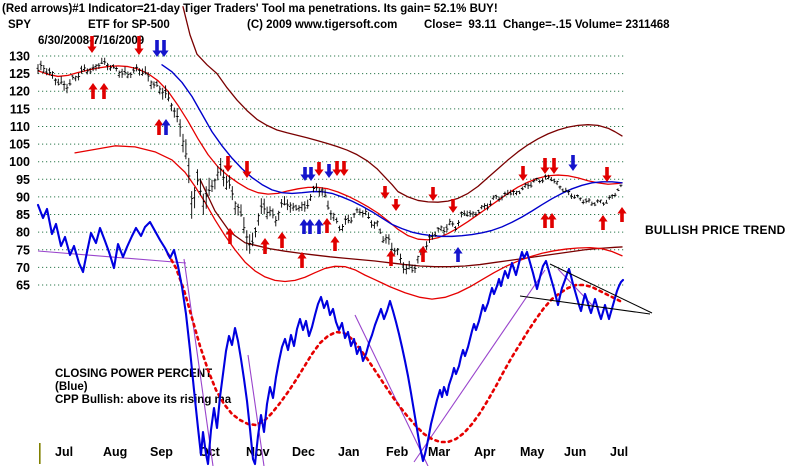 The height and width of the screenshot is (466, 800). What do you see at coordinates (129, 25) in the screenshot?
I see `etf-label: ETF for SP-500` at bounding box center [129, 25].